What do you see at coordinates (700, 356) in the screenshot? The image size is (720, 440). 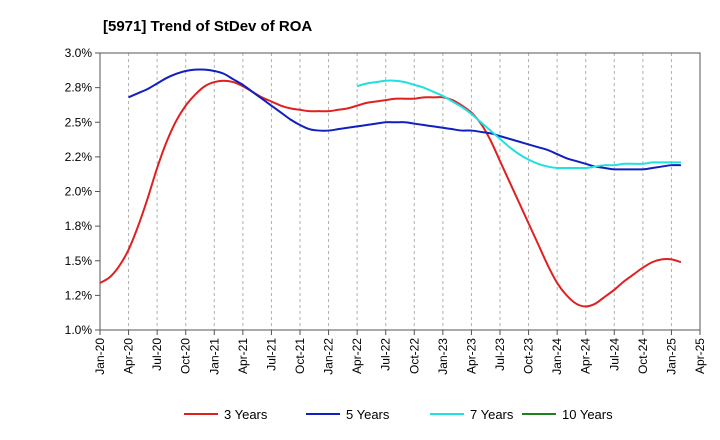 I see `x-tick-label: Apr-25` at bounding box center [700, 356].